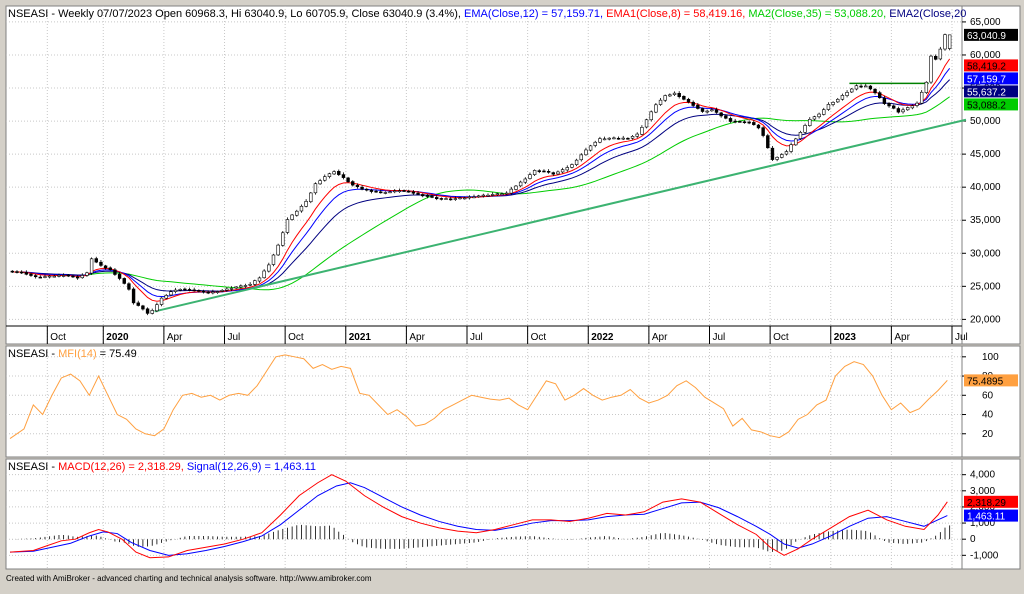 The image size is (1024, 594). What do you see at coordinates (986, 92) in the screenshot?
I see `price-value-label: 55,637.2` at bounding box center [986, 92].